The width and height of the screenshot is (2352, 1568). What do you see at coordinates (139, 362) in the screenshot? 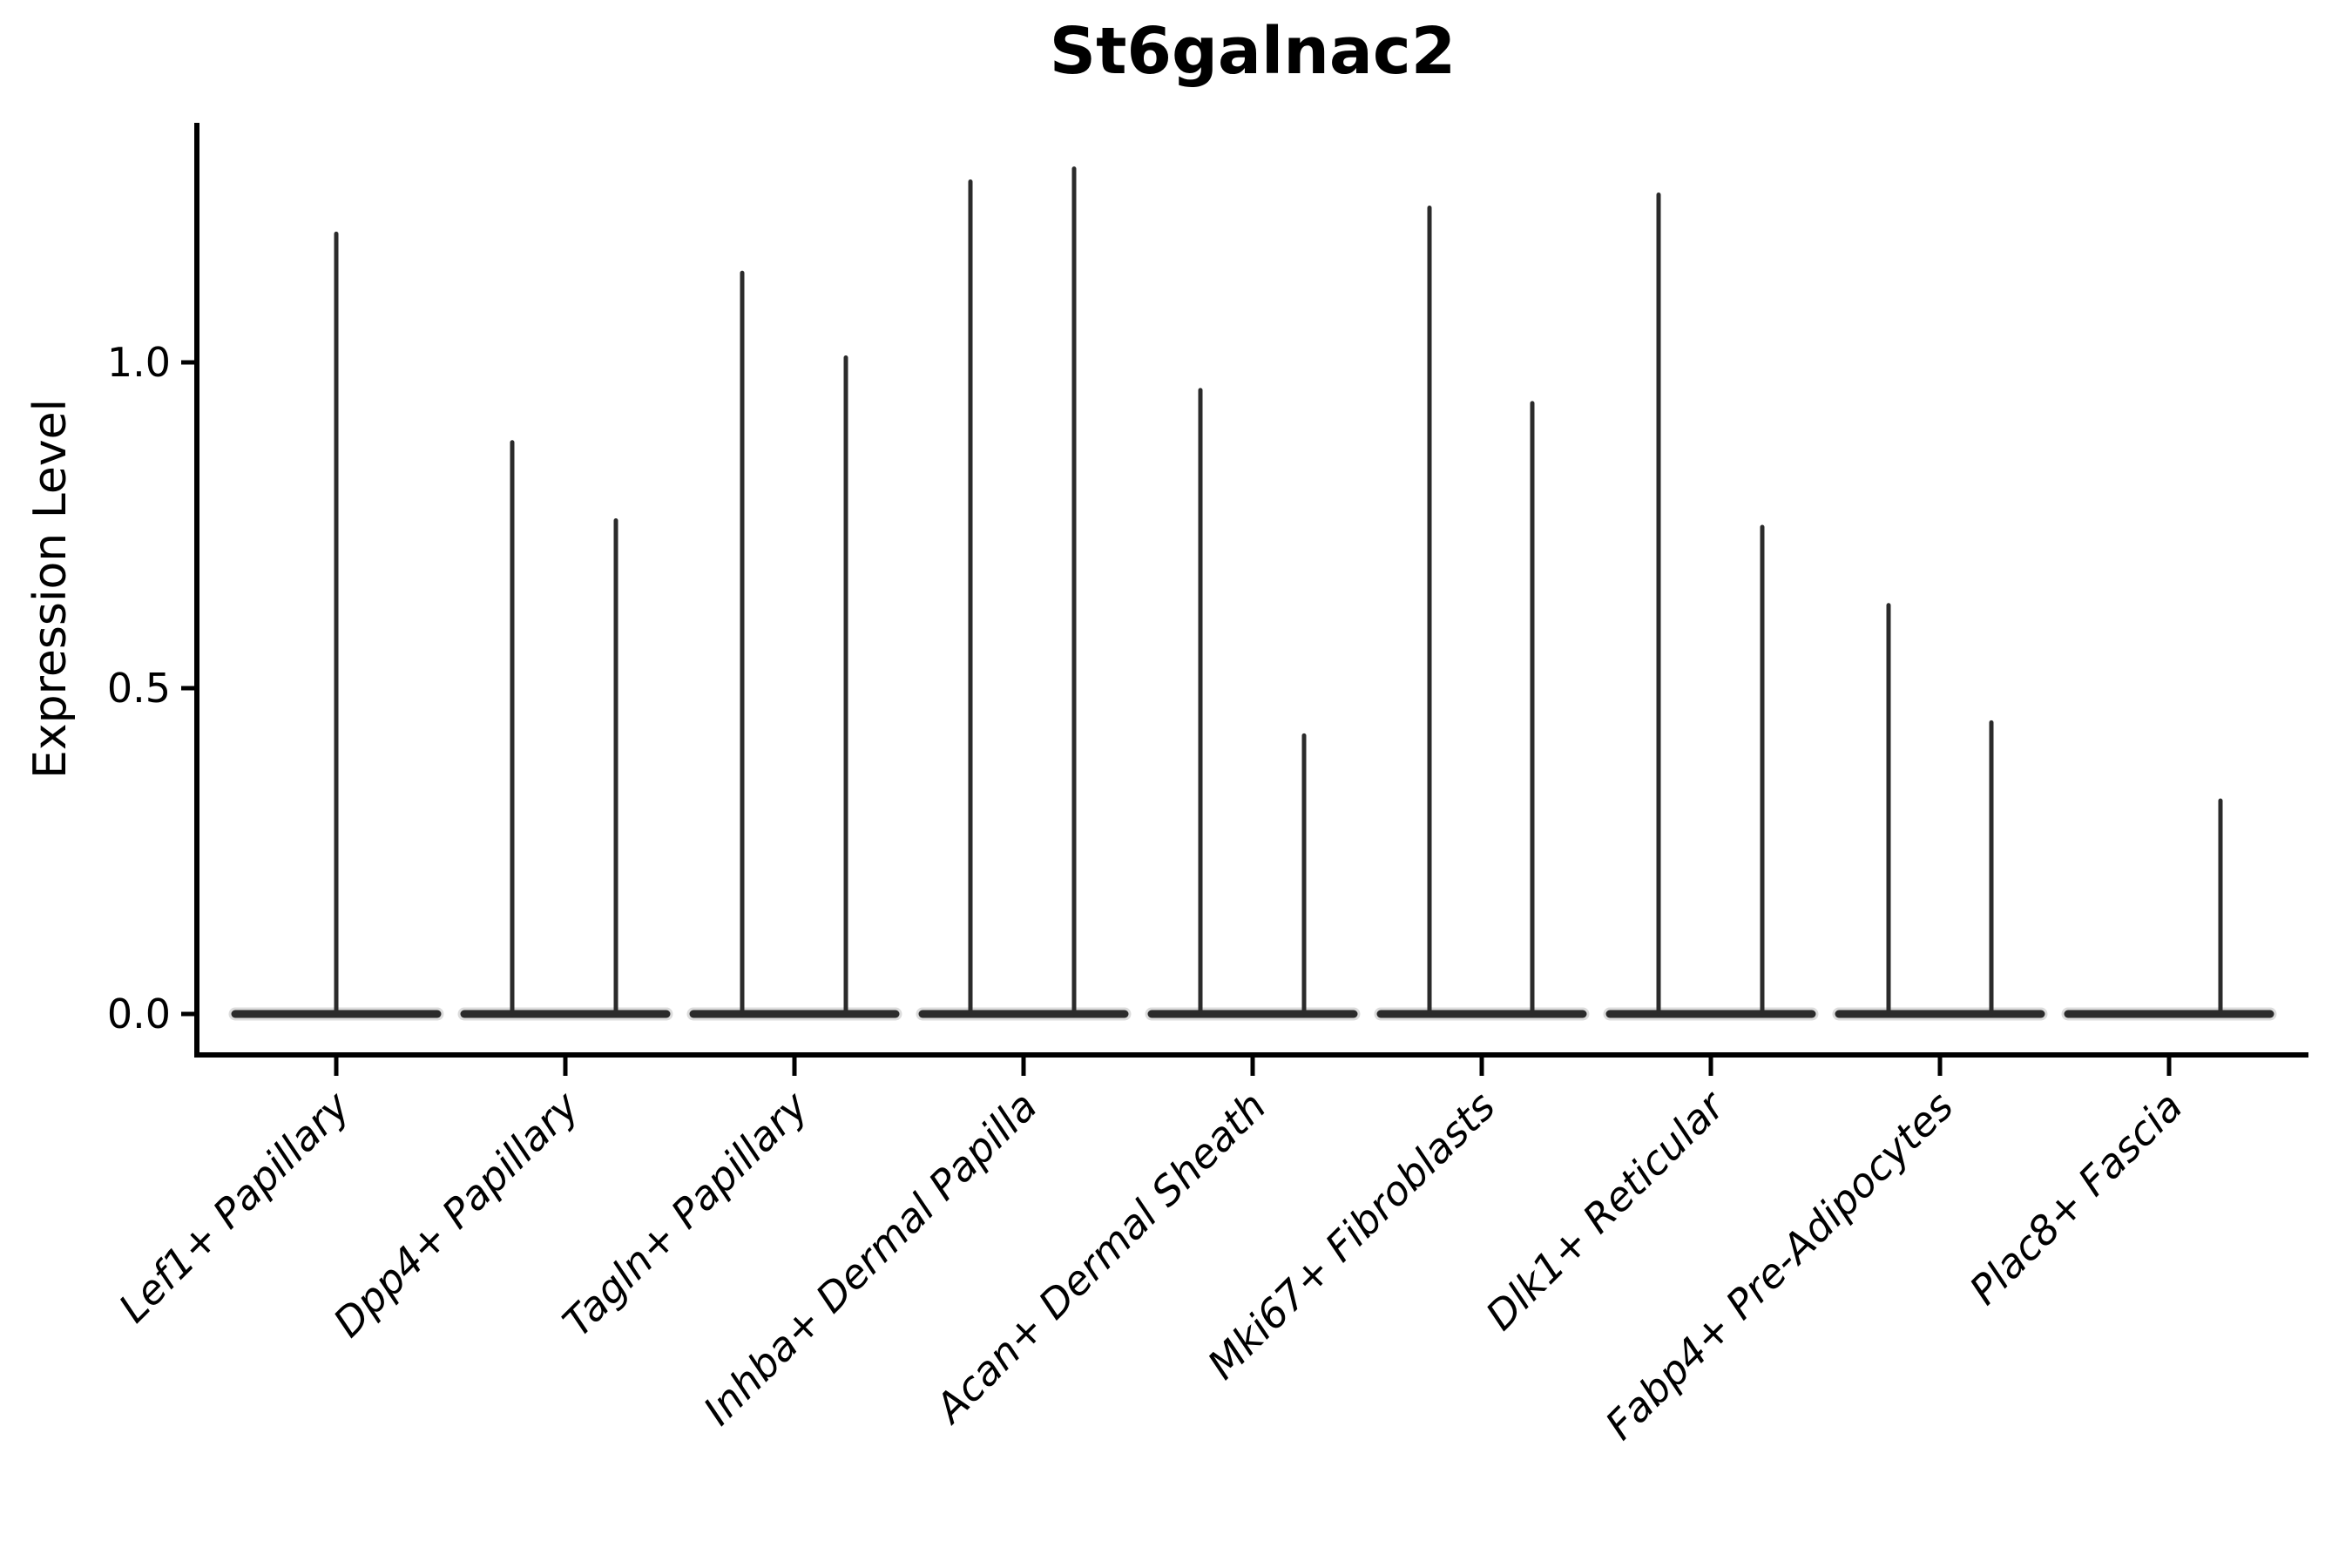
I see `y-tick-label: 1.0` at bounding box center [139, 362].